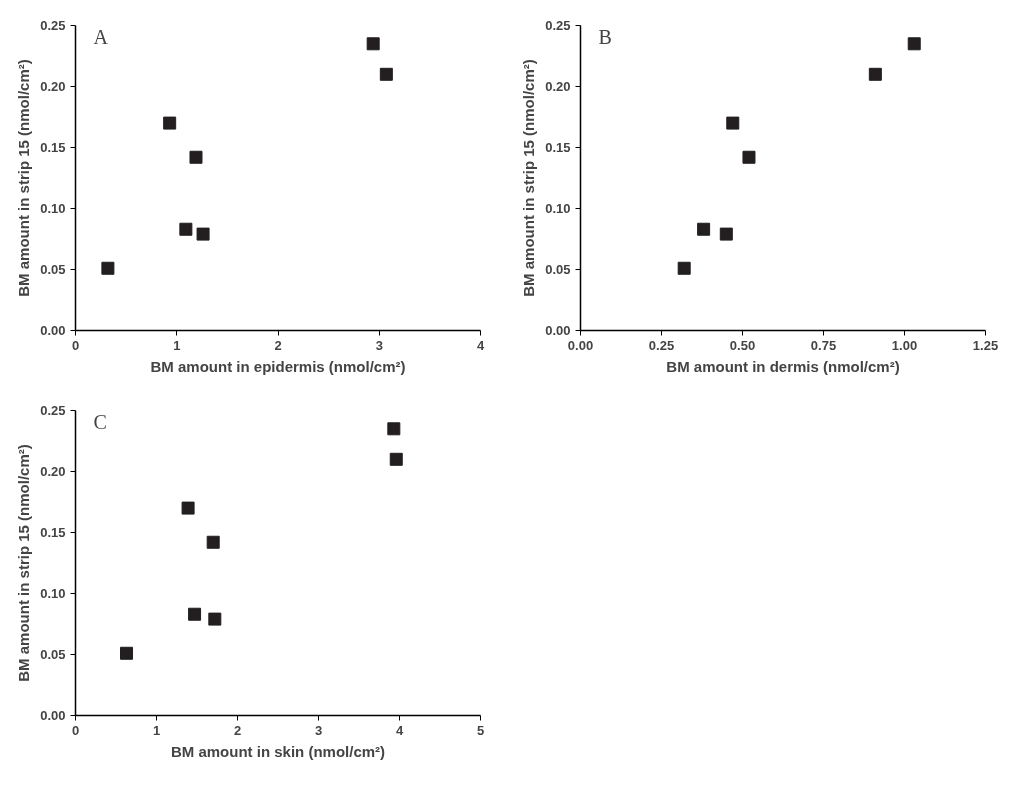 The width and height of the screenshot is (1033, 787). Describe the element at coordinates (101, 36) in the screenshot. I see `annotation: A` at that location.